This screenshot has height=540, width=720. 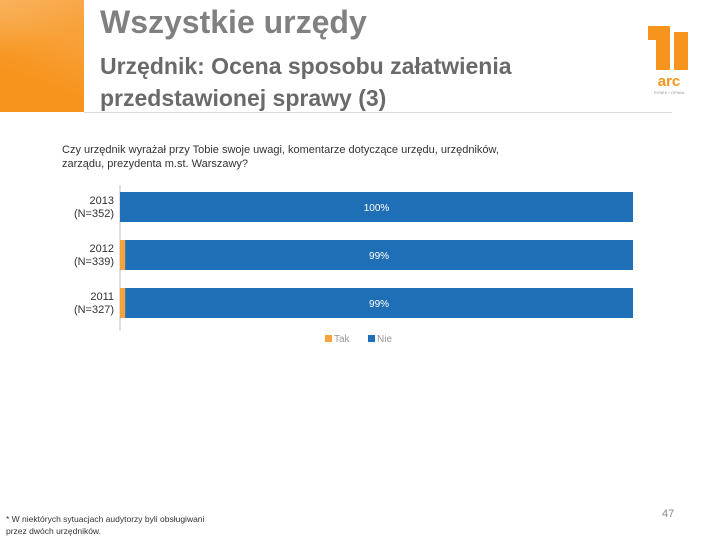 I want to click on legend-swatch-nie, so click(x=371, y=338).